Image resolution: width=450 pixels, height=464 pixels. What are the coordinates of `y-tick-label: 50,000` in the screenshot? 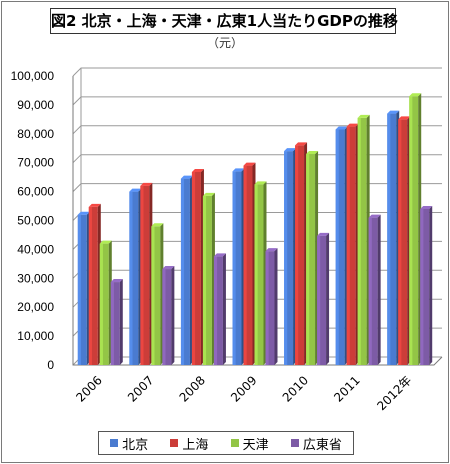 It's located at (35, 221).